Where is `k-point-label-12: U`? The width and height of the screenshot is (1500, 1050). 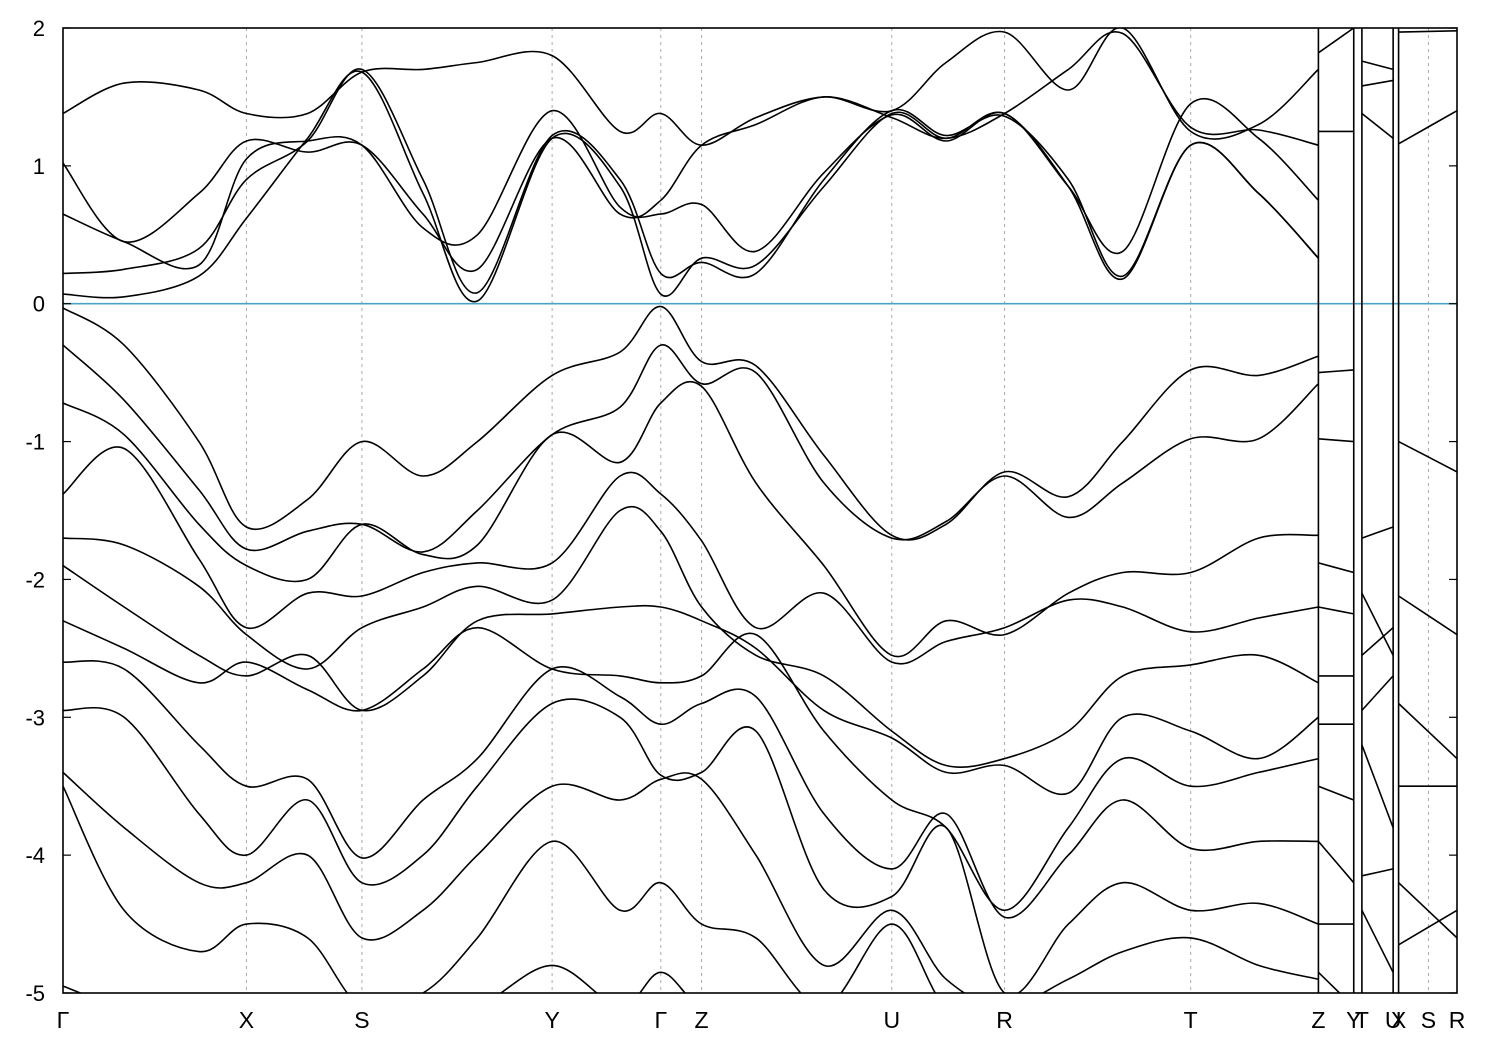
k-point-label-12: U is located at coordinates (1393, 1020).